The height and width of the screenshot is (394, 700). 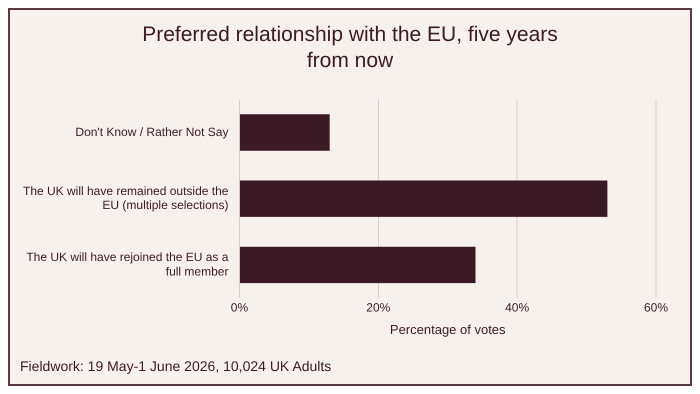 I want to click on y-tick-label: The UK will have remained outside the EU (multiple selections), so click(x=125, y=198).